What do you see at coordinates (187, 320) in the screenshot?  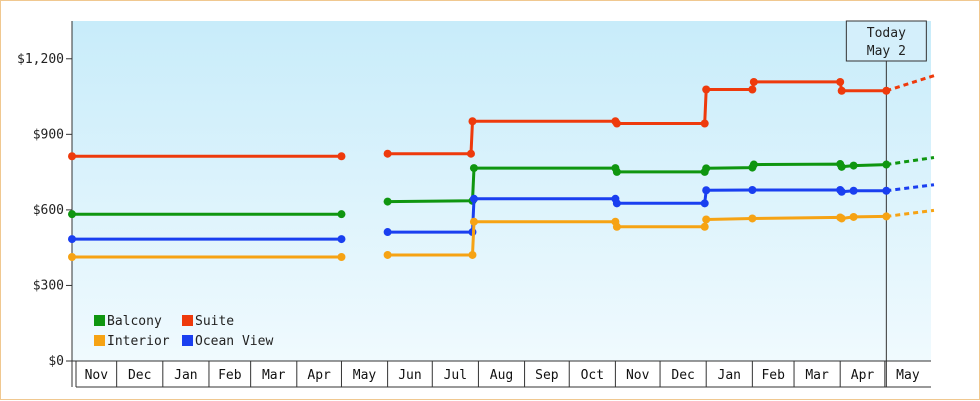 I see `legend-swatch-suite` at bounding box center [187, 320].